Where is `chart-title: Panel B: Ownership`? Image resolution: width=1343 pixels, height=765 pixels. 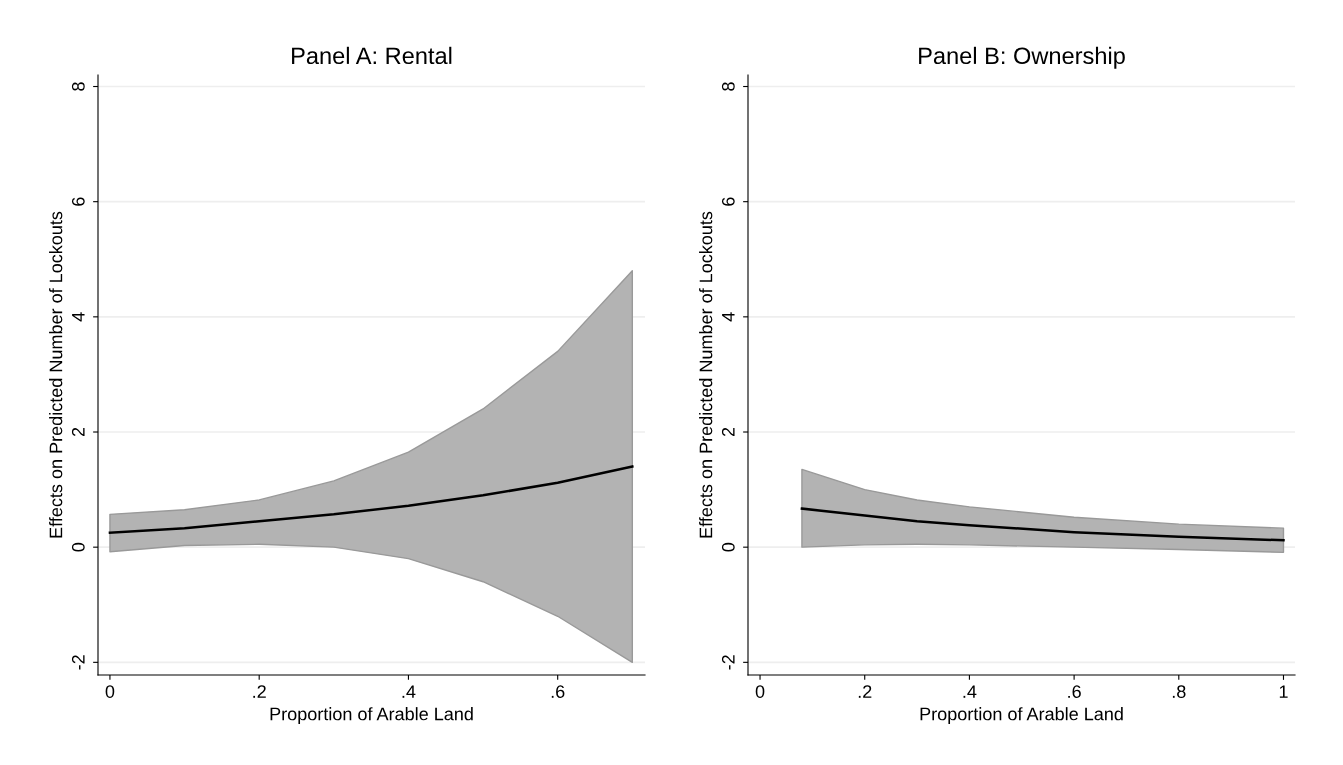 chart-title: Panel B: Ownership is located at coordinates (1022, 57).